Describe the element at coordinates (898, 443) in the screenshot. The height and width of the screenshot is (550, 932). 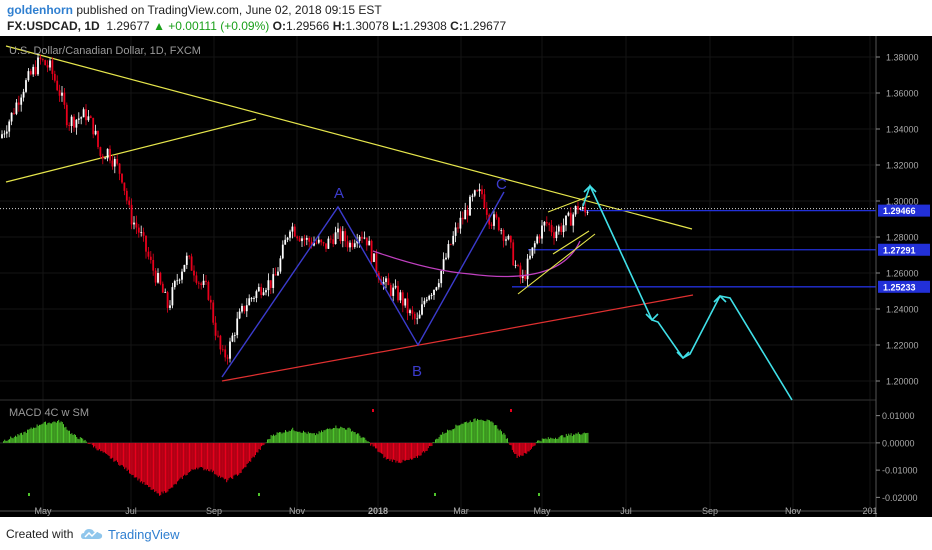
I see `macd-tick-label: 0.00000` at that location.